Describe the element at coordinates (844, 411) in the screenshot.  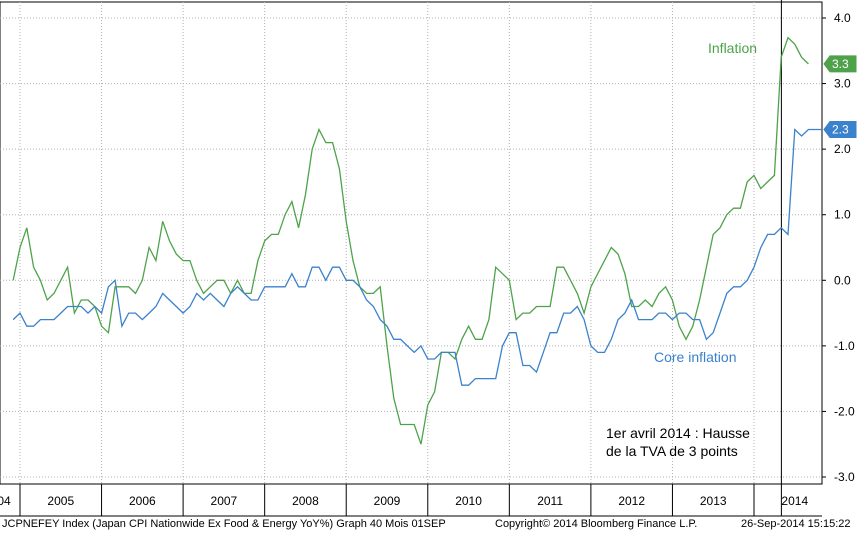
I see `y-tick-label: -2.0` at that location.